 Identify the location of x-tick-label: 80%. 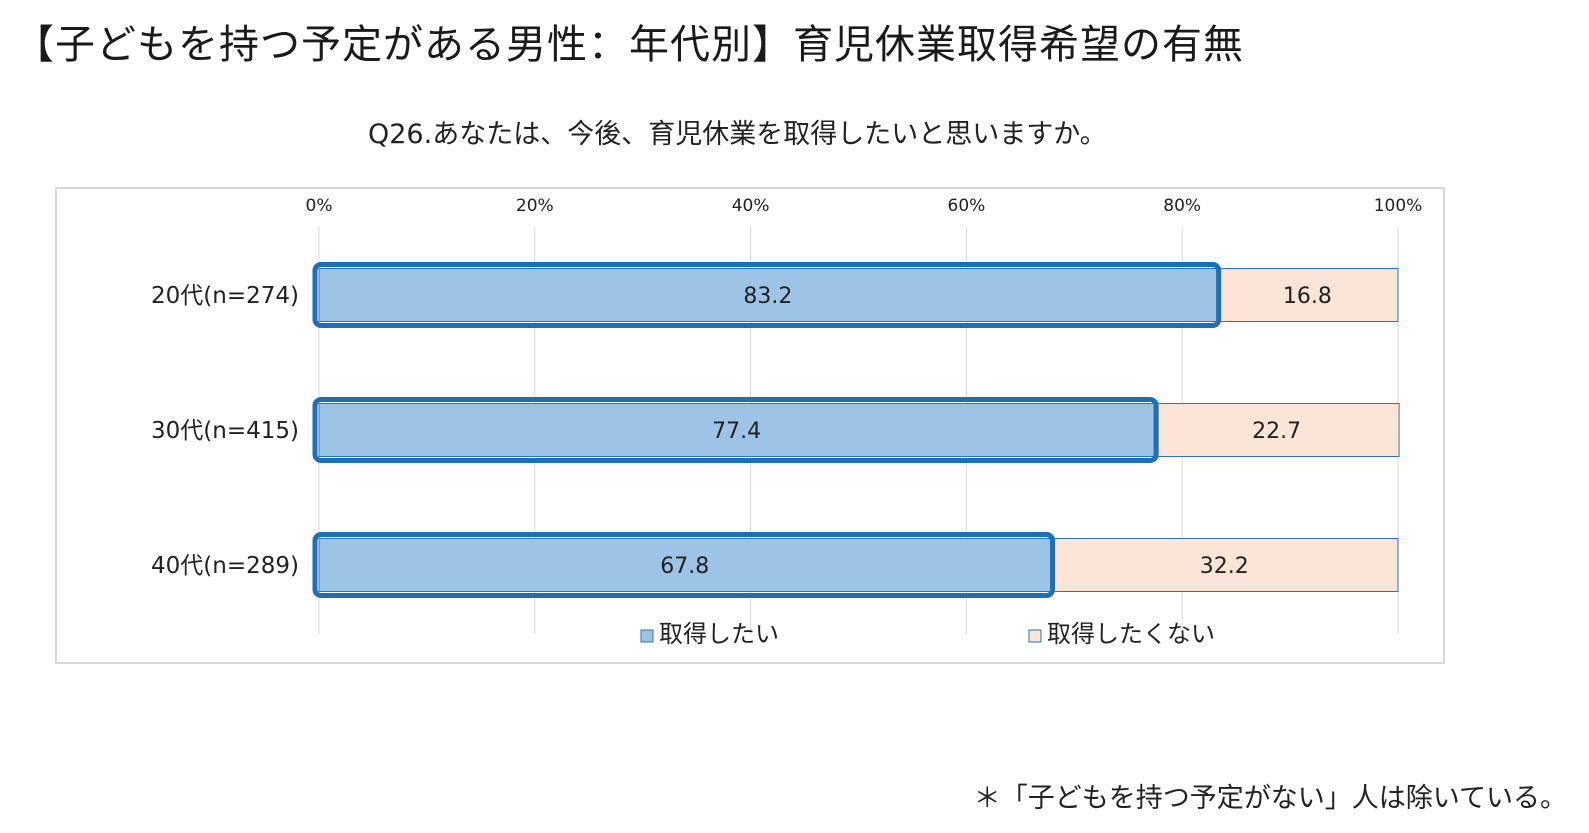
(1182, 206).